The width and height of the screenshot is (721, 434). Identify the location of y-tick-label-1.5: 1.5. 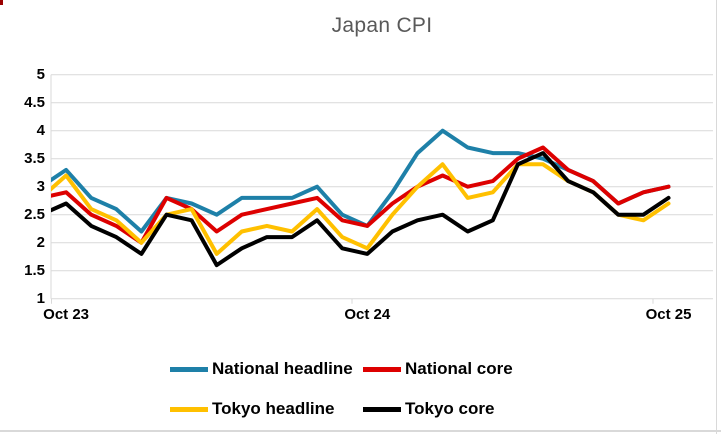
(34, 270).